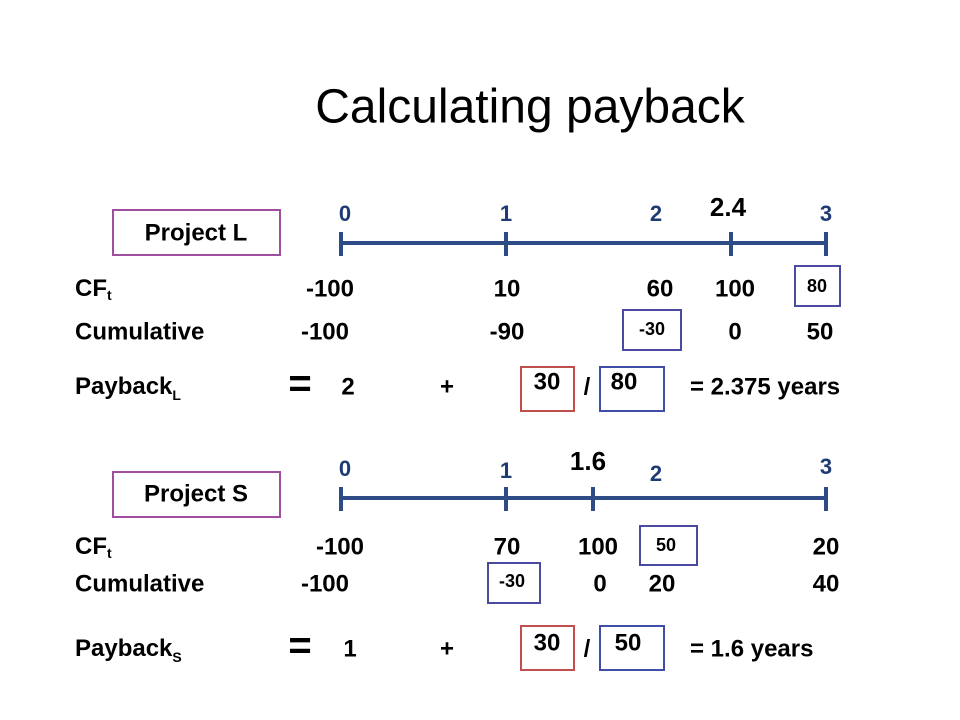 The width and height of the screenshot is (960, 720). I want to click on base: 1, so click(349, 648).